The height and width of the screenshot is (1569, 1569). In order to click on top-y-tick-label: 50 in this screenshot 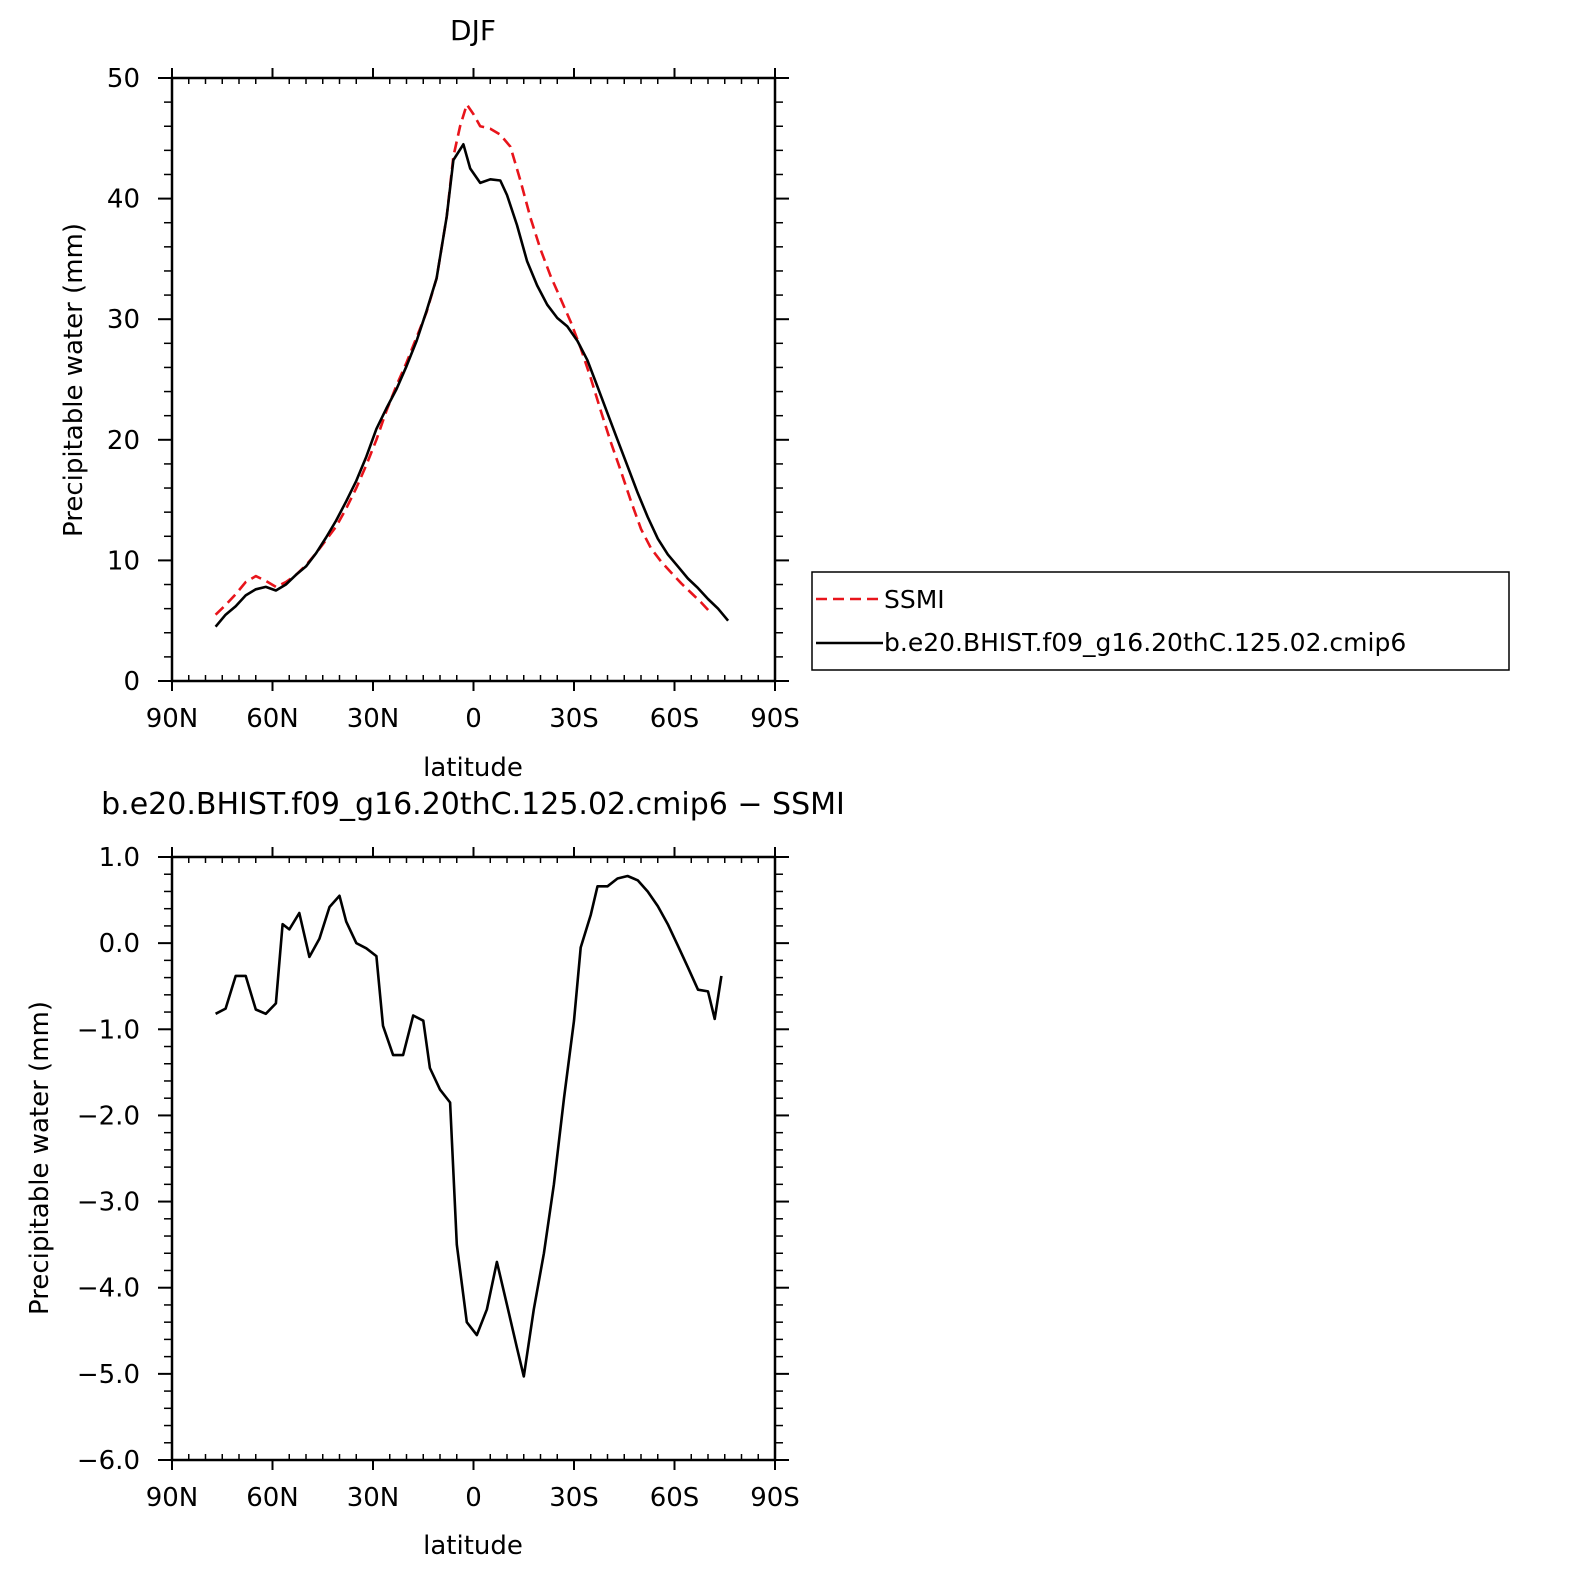, I will do `click(123, 79)`.